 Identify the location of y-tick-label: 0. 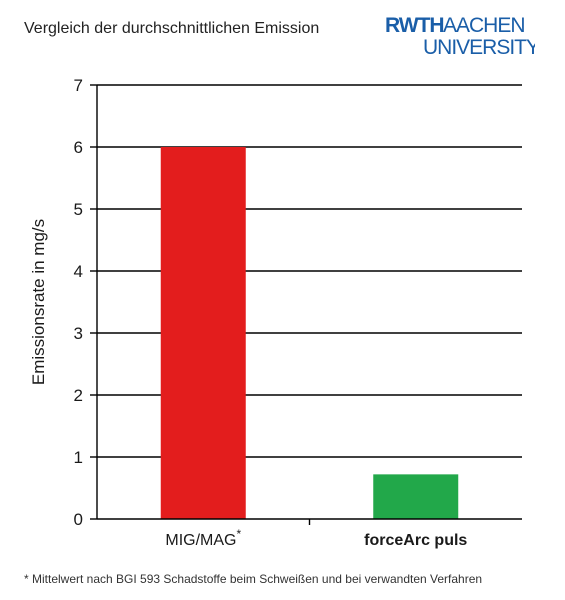
(78, 519).